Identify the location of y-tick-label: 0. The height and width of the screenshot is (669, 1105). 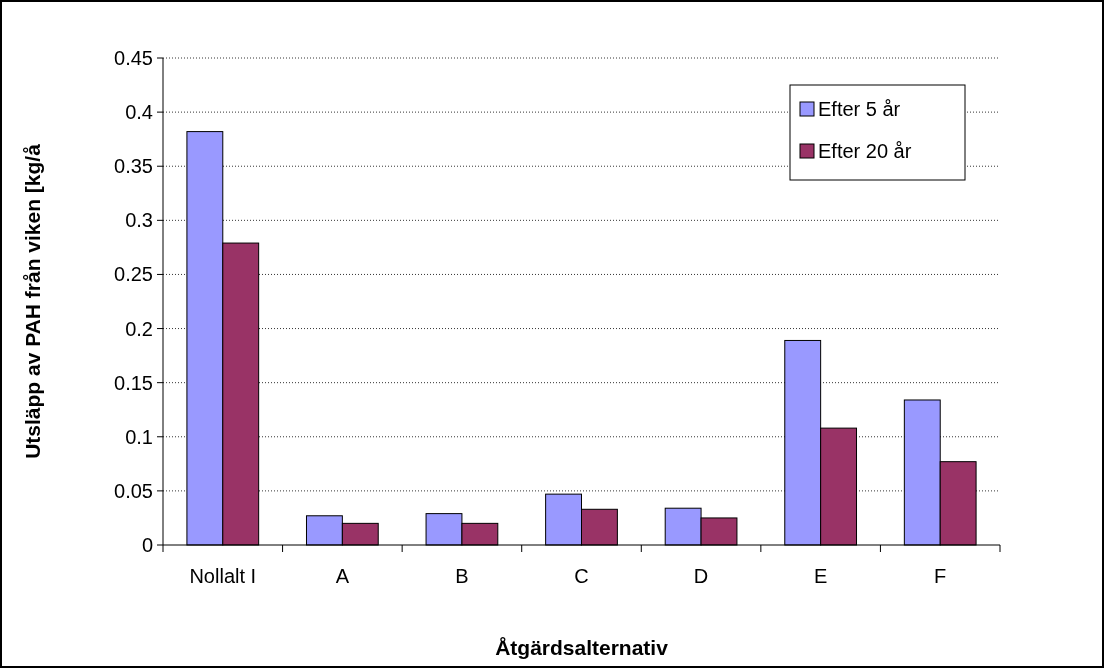
(147, 545).